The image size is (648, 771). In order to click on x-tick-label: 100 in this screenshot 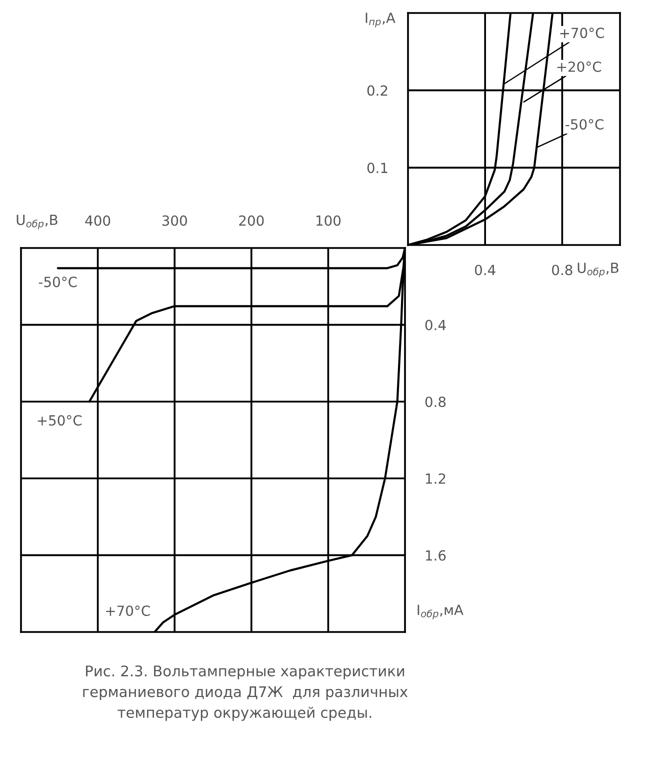, I will do `click(328, 220)`.